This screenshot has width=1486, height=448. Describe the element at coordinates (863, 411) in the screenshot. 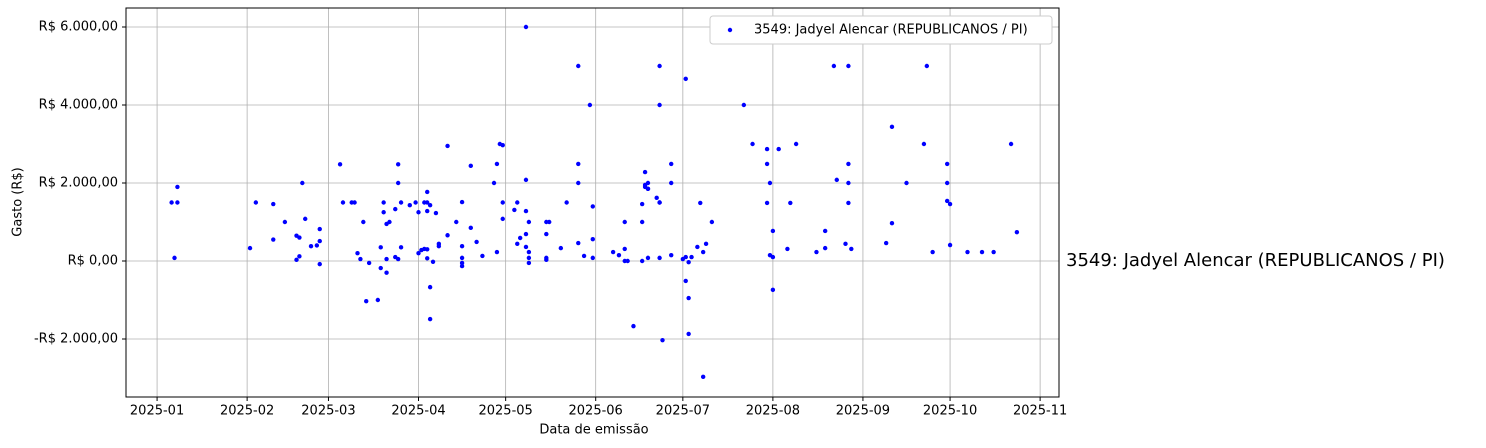

I see `x-tick-label: 2025-09` at that location.